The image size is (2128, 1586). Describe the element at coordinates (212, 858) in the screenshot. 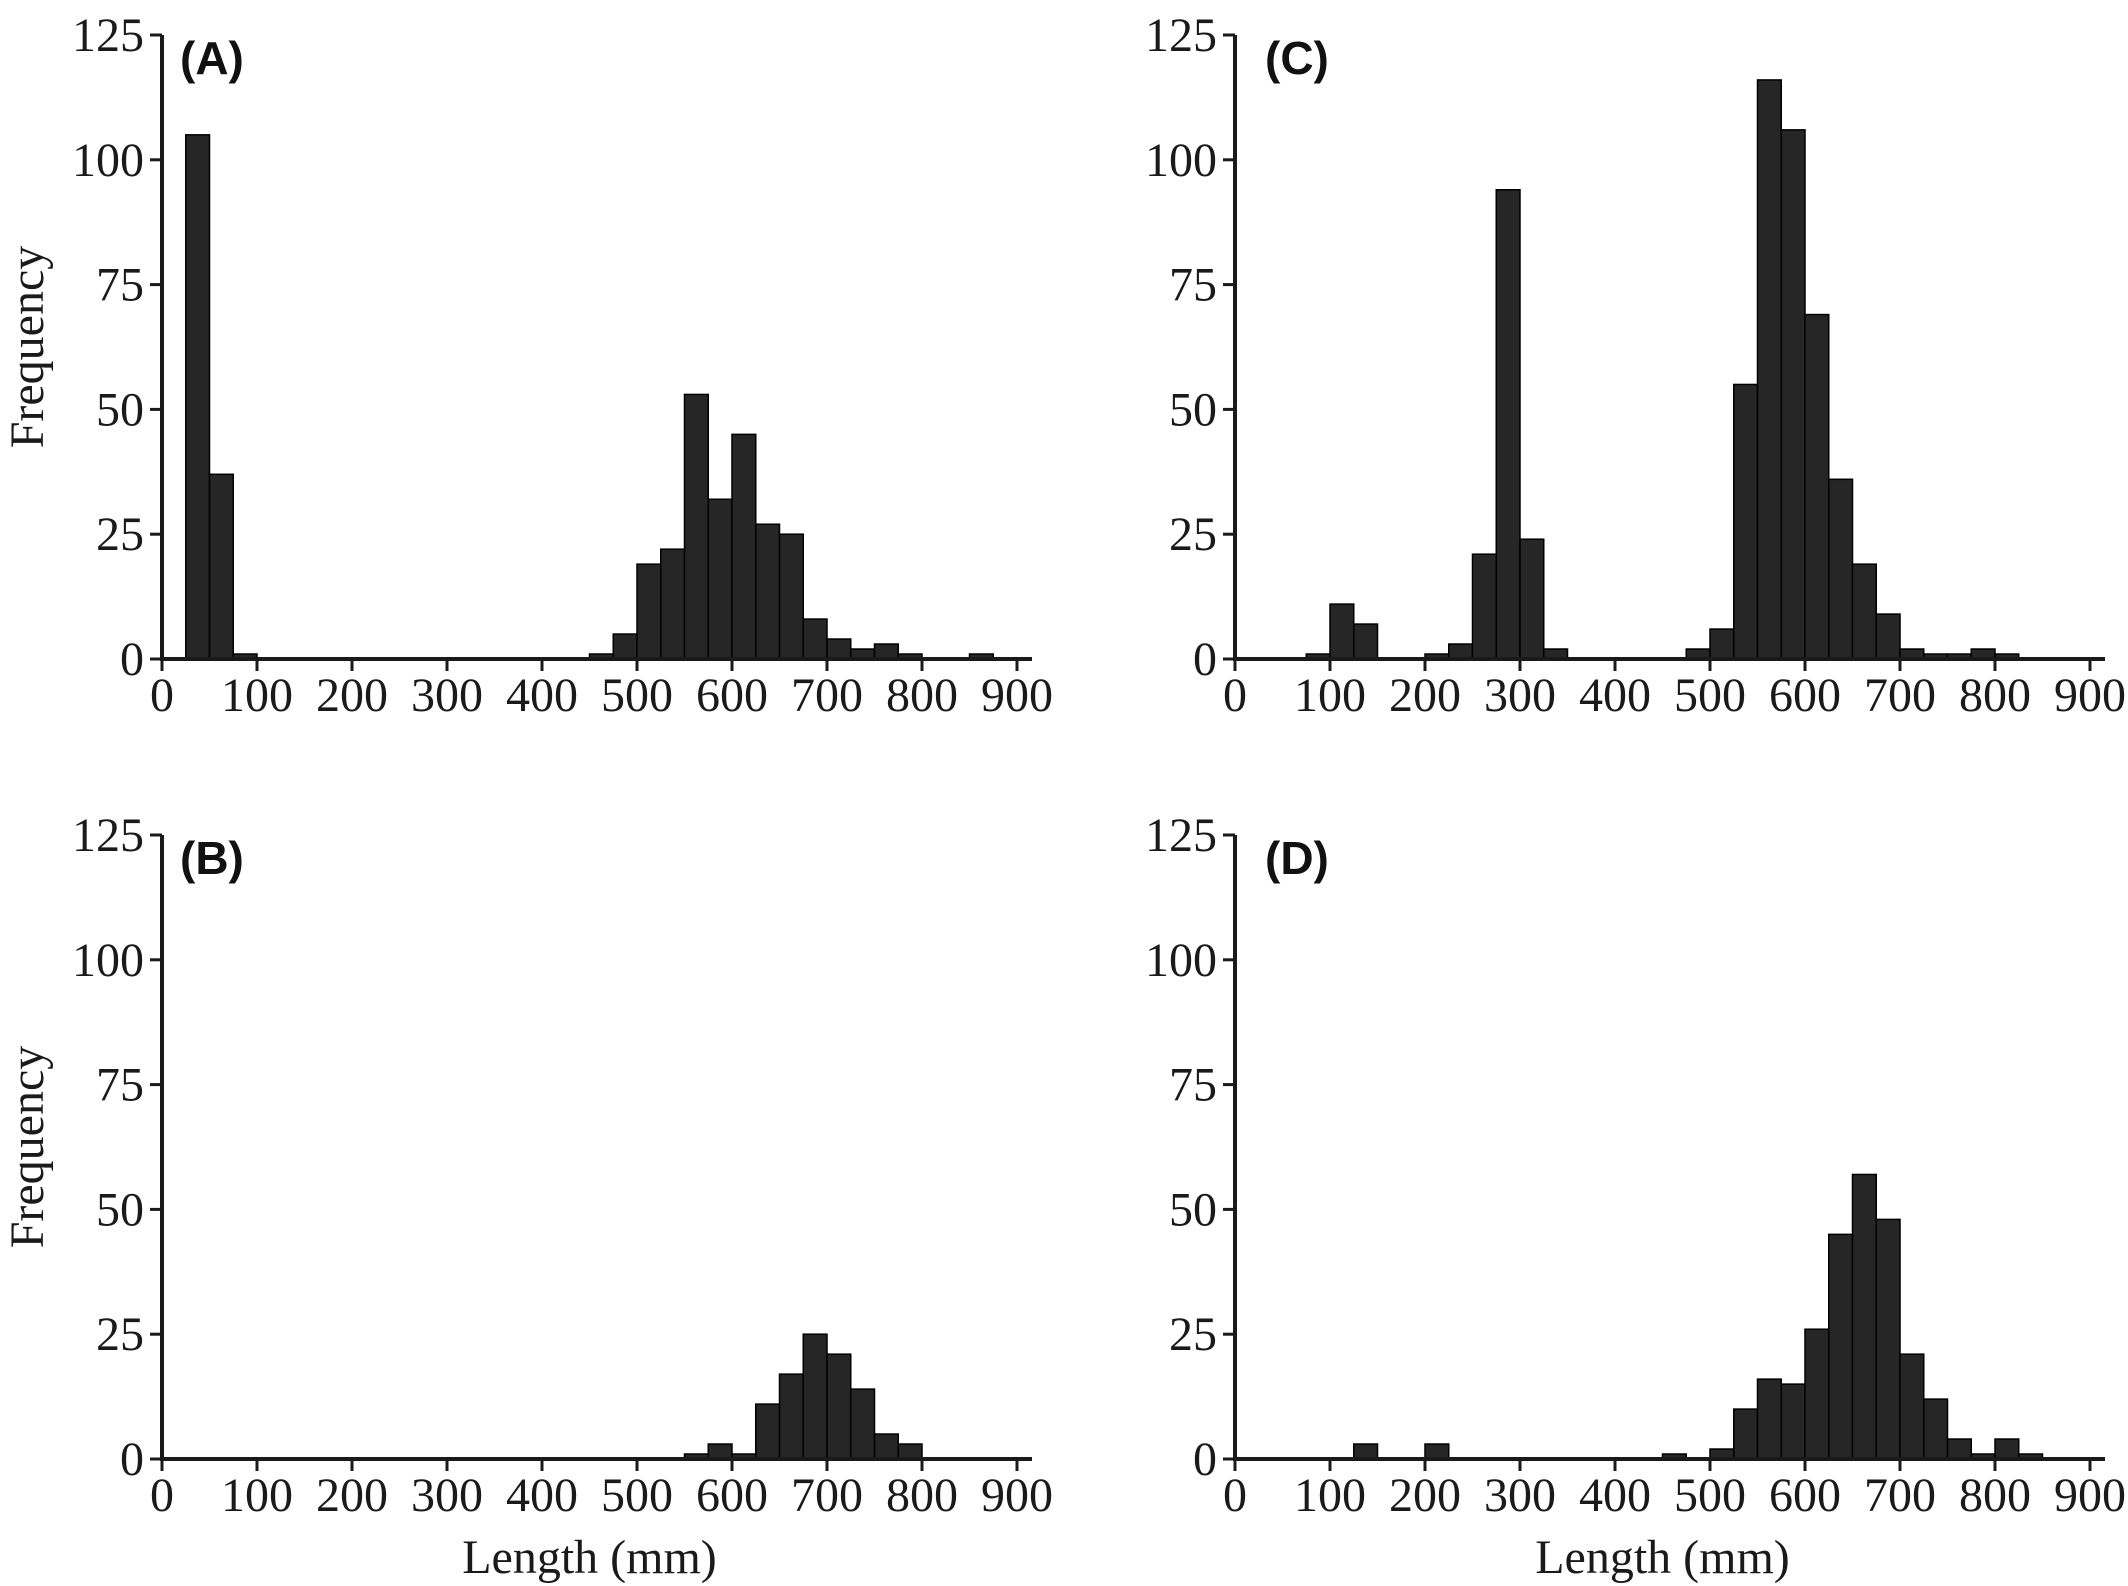

I see `panel-label: (B)` at that location.